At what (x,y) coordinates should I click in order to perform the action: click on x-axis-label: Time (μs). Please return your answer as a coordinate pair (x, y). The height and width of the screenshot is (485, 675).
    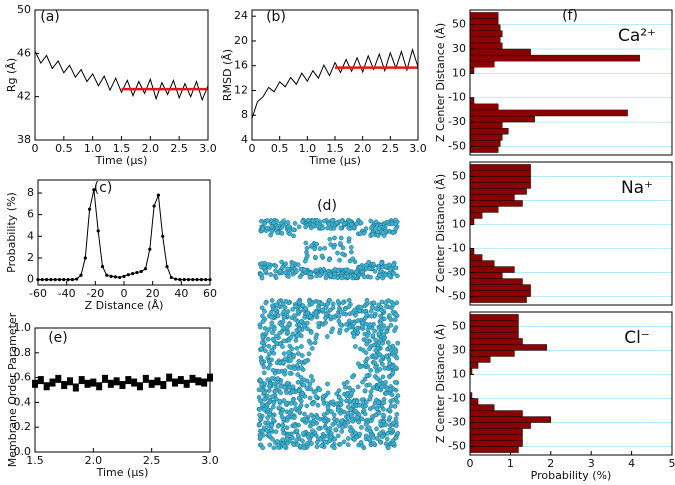
    Looking at the image, I should click on (334, 160).